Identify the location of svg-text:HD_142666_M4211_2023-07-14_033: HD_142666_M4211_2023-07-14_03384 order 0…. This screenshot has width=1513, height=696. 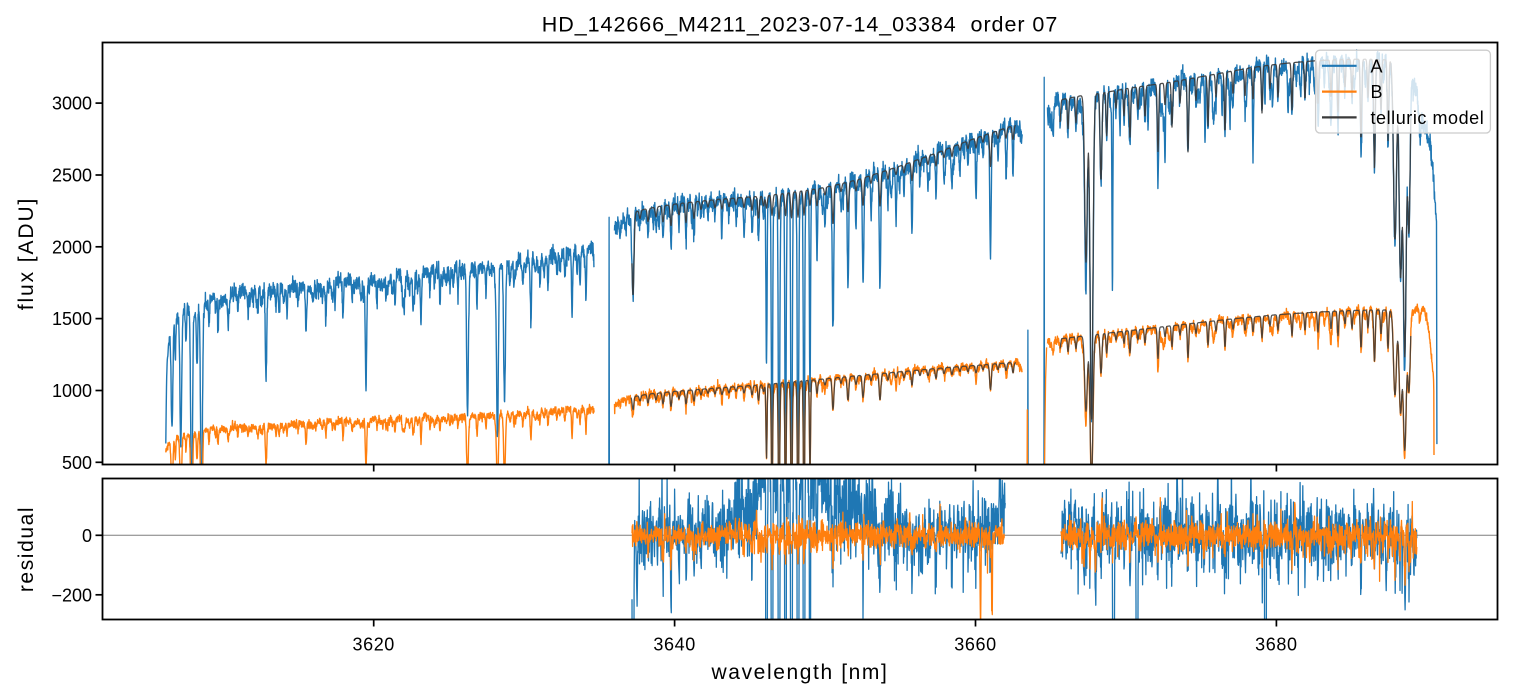
(800, 25).